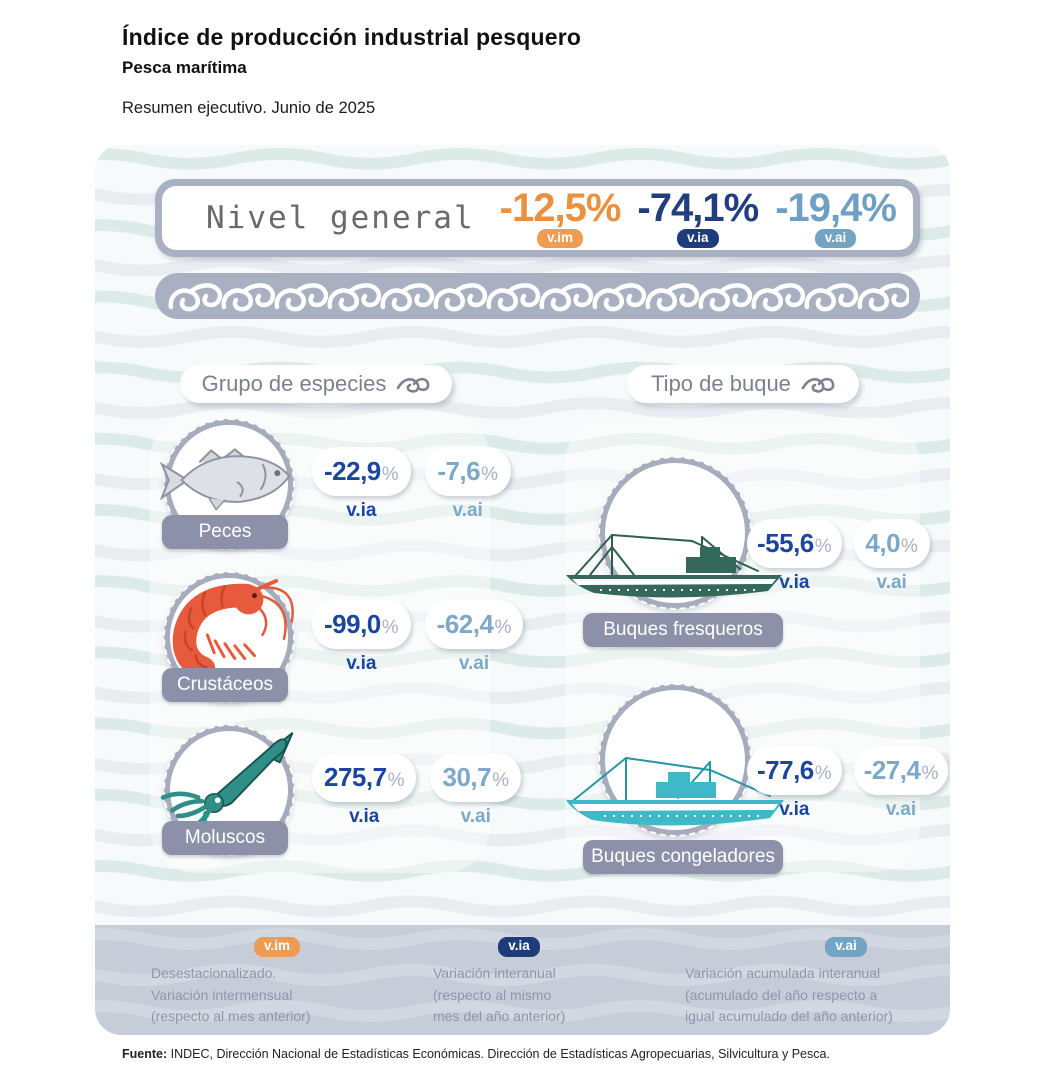 The image size is (1046, 1080). Describe the element at coordinates (794, 770) in the screenshot. I see `via-pill: -77,6%` at that location.